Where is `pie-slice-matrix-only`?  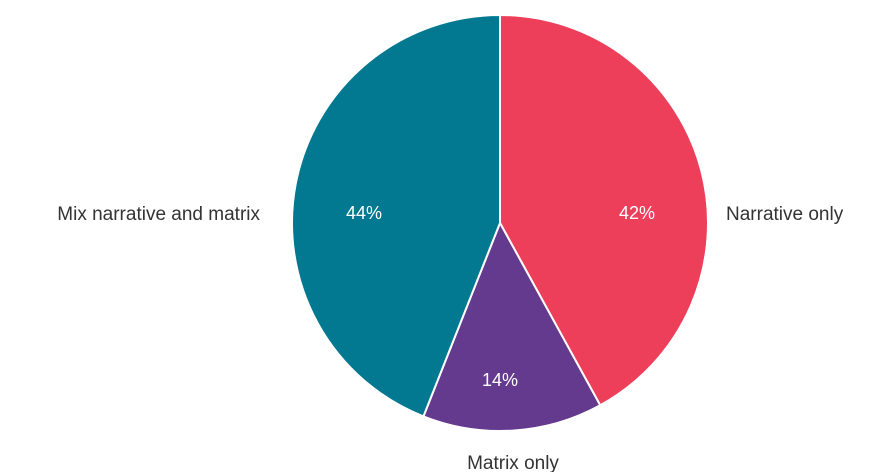 pie-slice-matrix-only is located at coordinates (512, 326).